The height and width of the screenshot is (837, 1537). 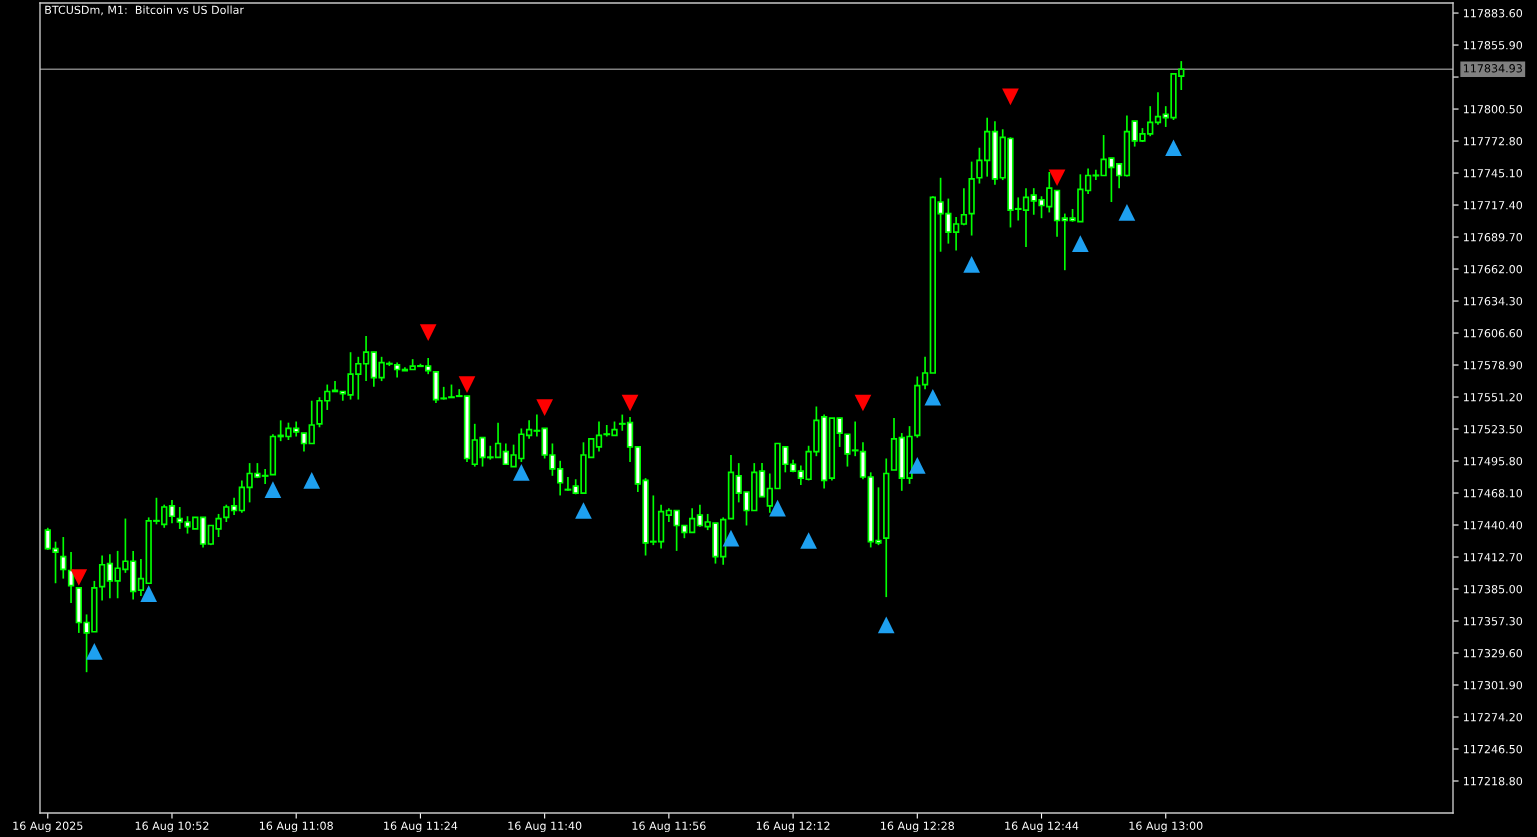 I want to click on y-tick-label: 117412.70, so click(x=1493, y=557).